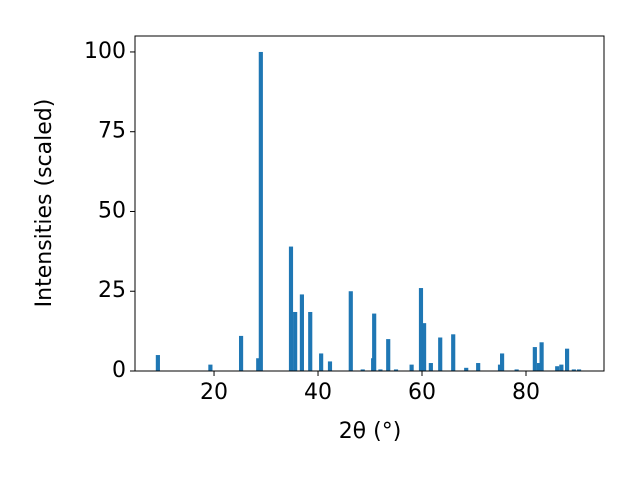 This screenshot has height=480, width=640. What do you see at coordinates (214, 392) in the screenshot?
I see `x-tick-label: 20` at bounding box center [214, 392].